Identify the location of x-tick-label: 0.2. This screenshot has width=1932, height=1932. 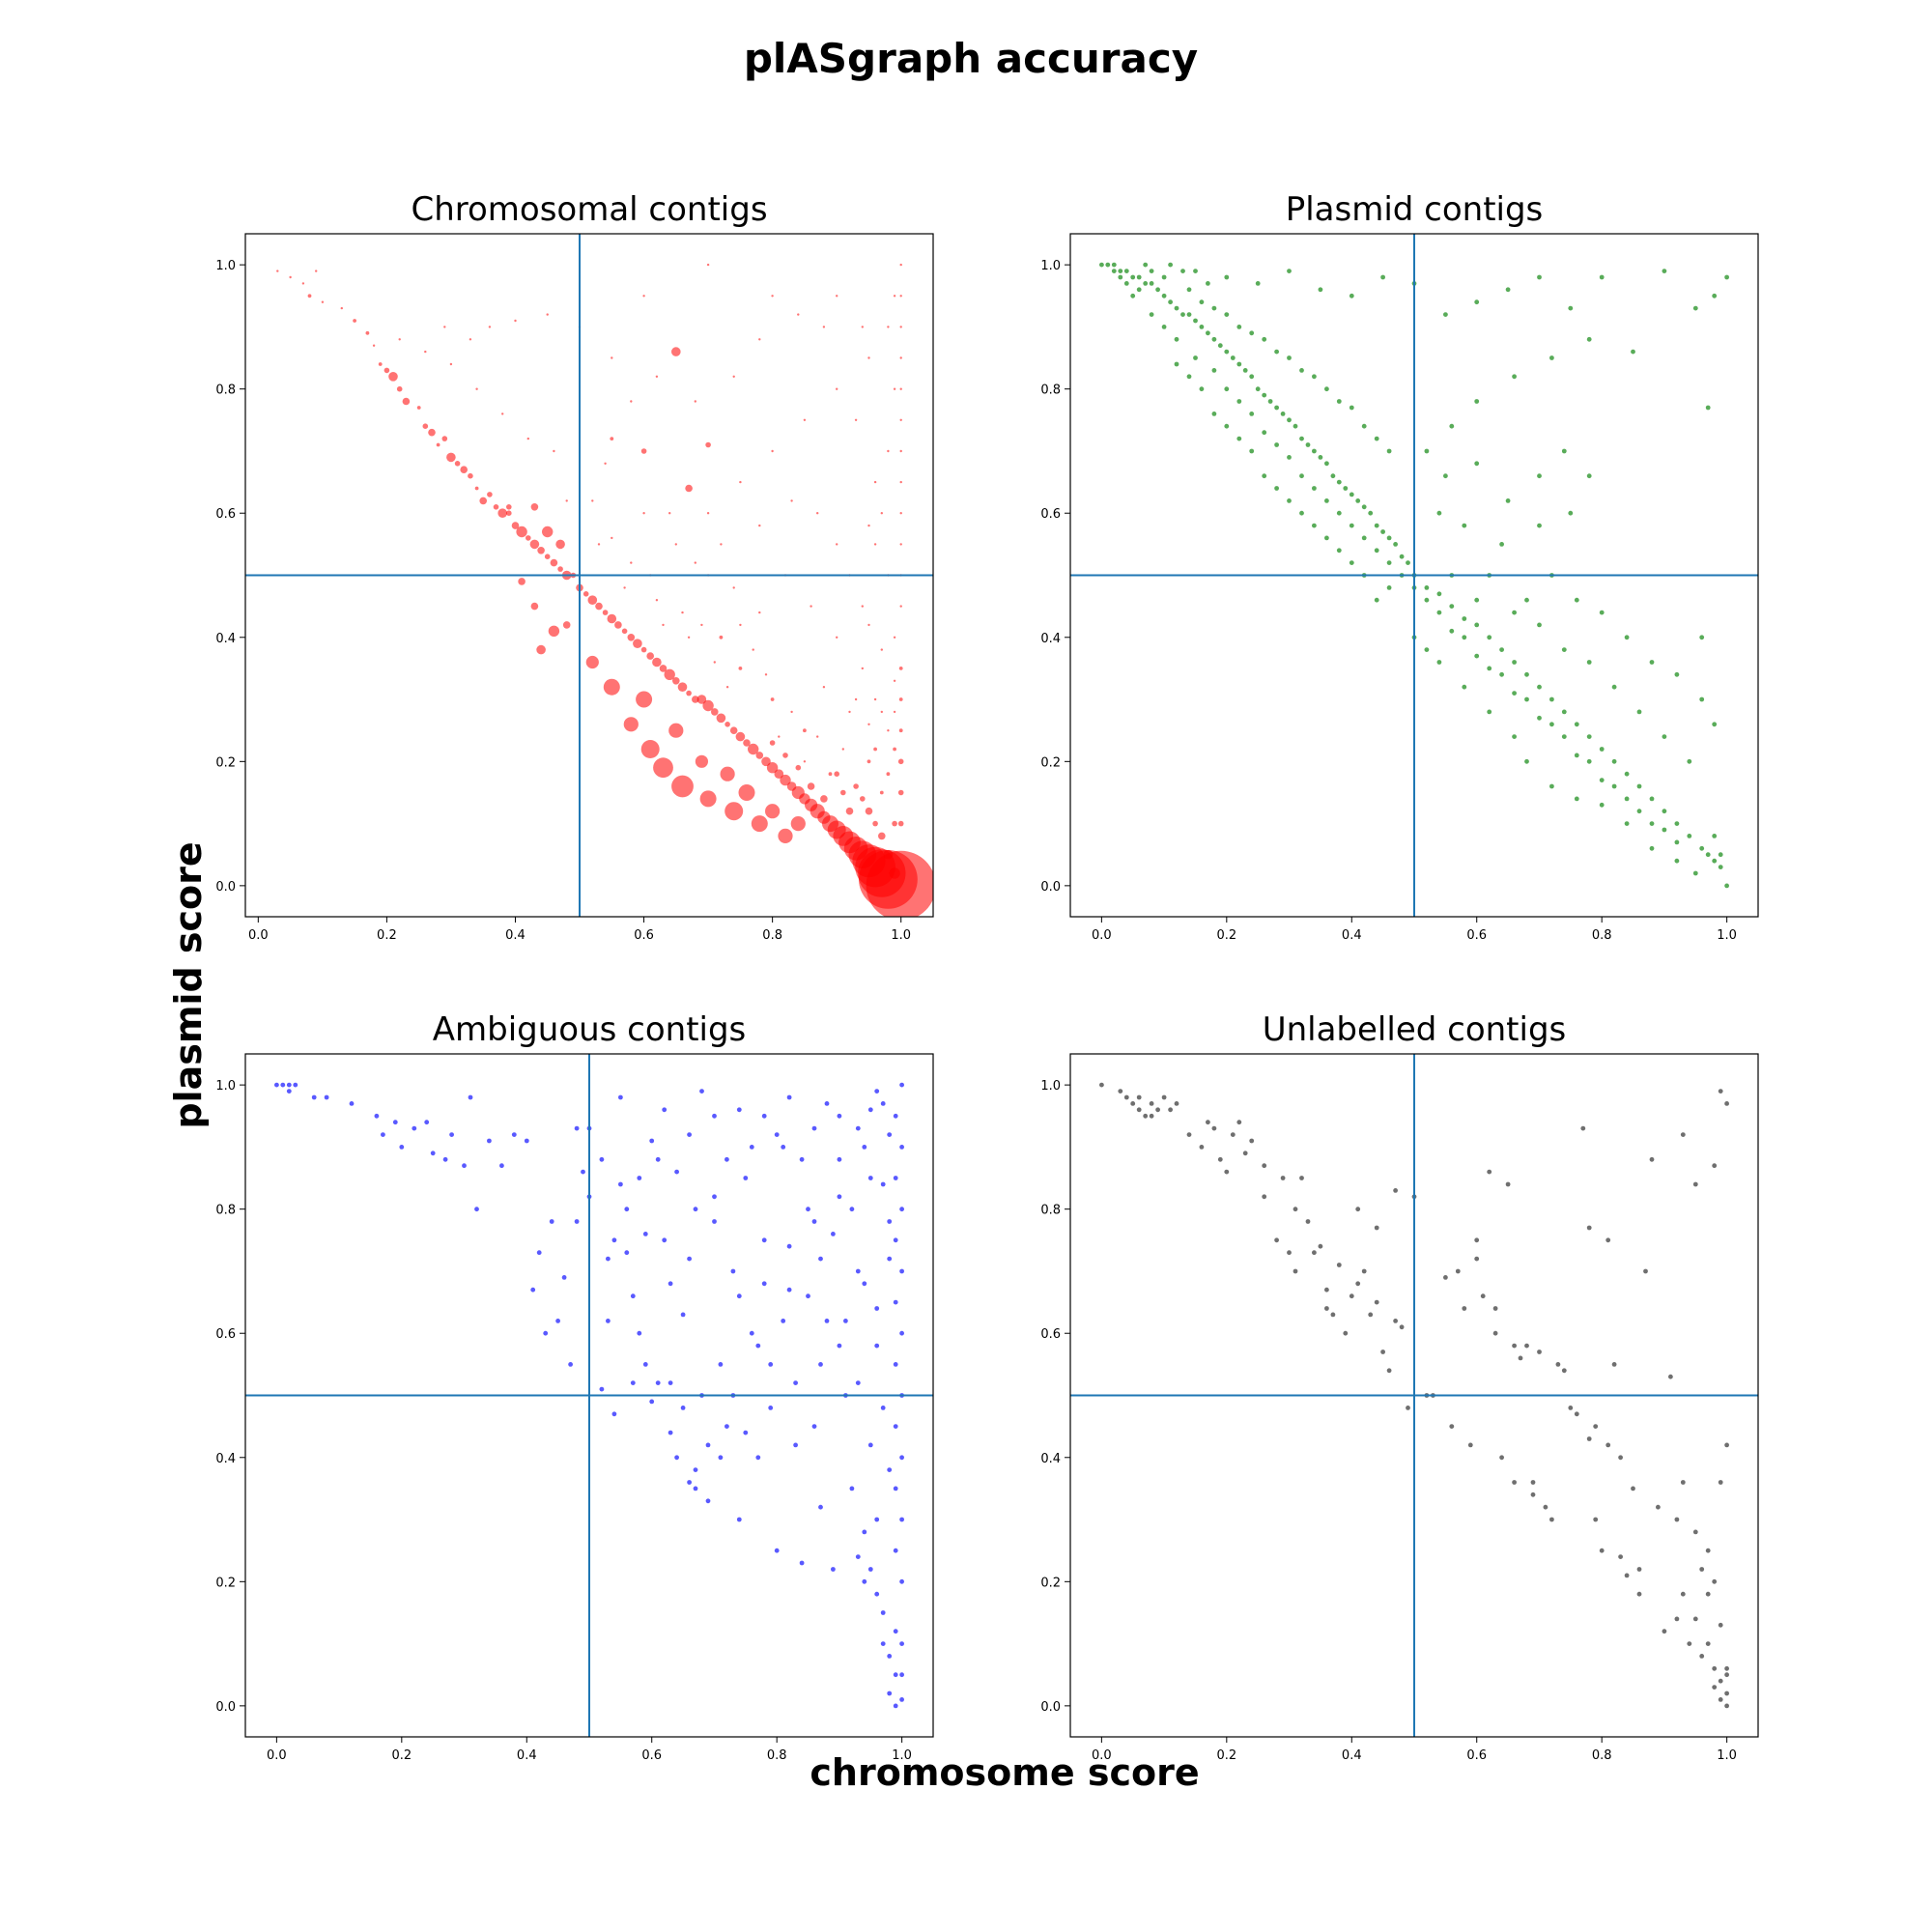
(1226, 1755).